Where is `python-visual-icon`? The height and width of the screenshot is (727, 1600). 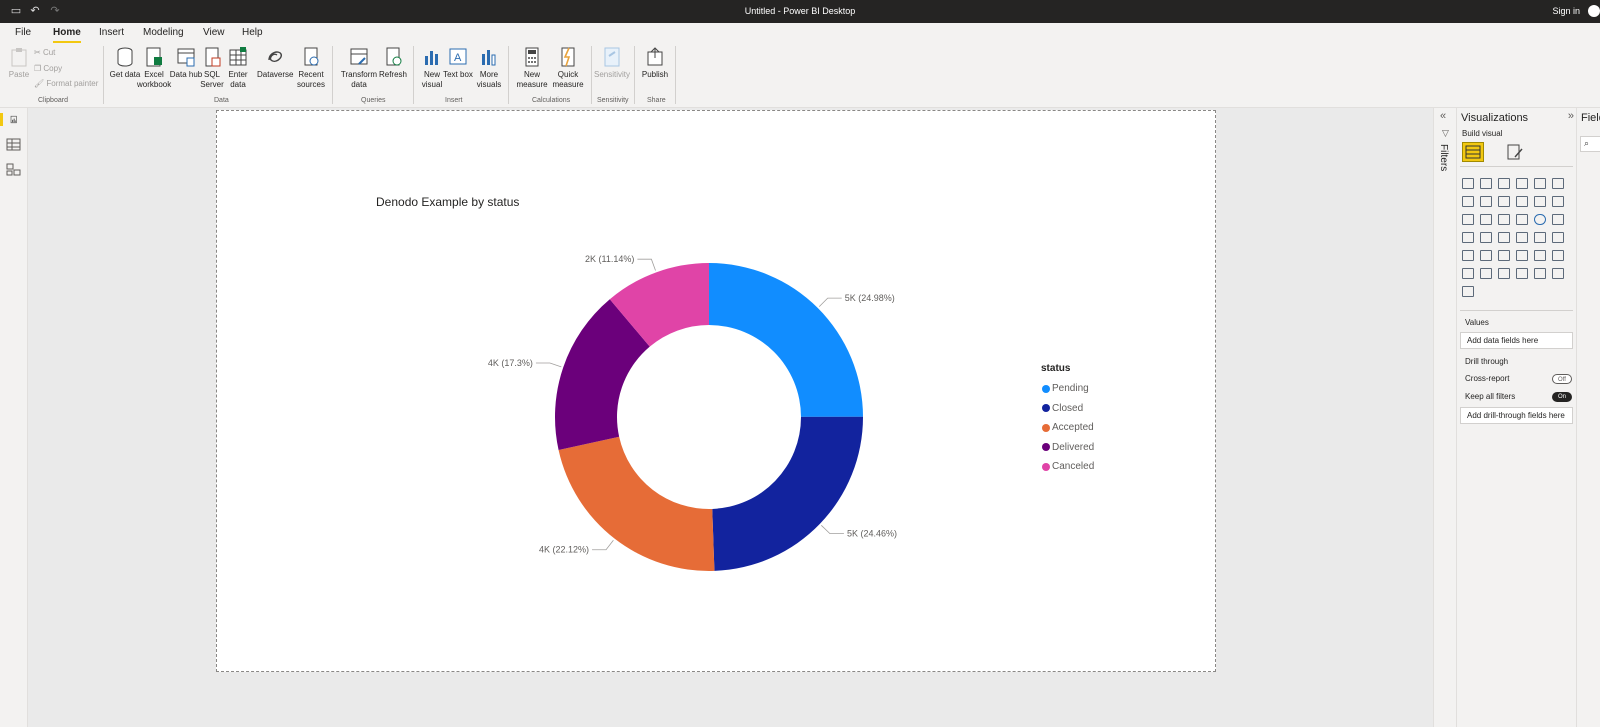
python-visual-icon is located at coordinates (1540, 255).